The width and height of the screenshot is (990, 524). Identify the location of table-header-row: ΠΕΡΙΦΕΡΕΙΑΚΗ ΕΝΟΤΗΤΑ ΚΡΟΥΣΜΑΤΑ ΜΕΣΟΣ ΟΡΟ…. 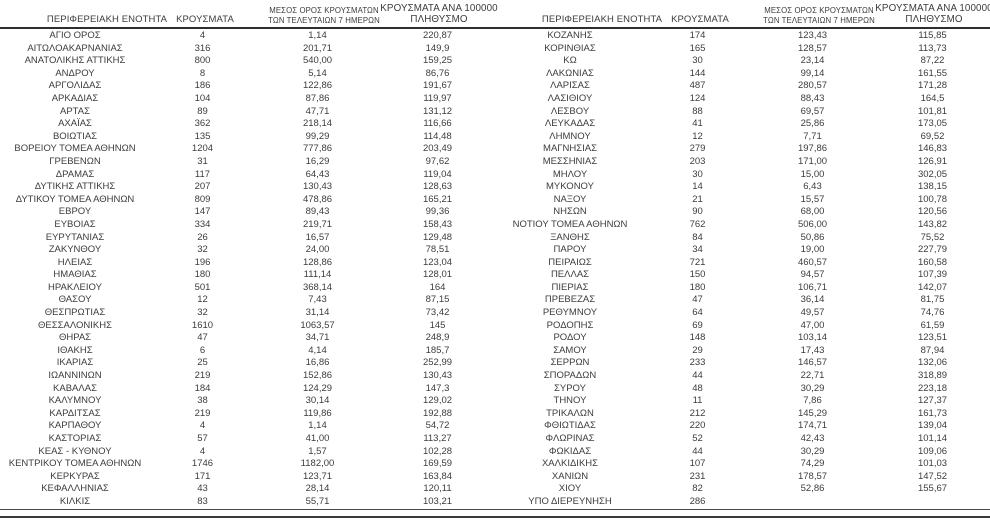
(495, 13).